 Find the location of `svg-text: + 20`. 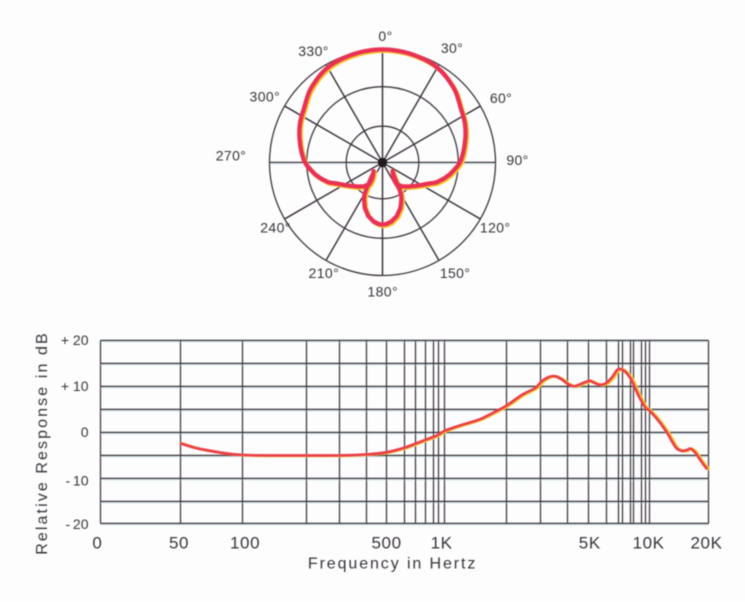

svg-text: + 20 is located at coordinates (75, 340).